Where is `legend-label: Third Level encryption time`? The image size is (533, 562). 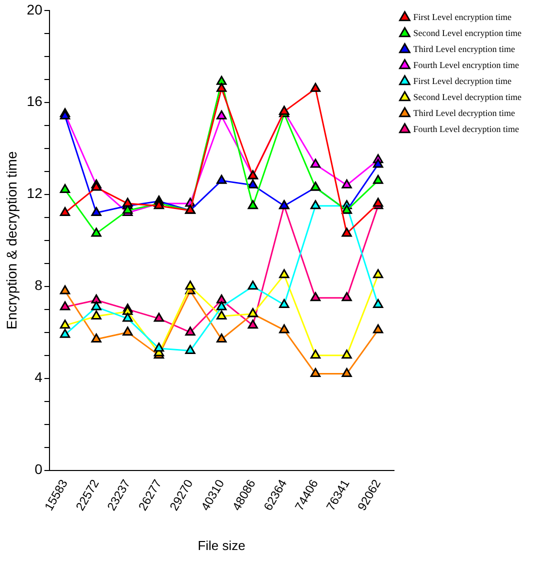
legend-label: Third Level encryption time is located at coordinates (464, 49).